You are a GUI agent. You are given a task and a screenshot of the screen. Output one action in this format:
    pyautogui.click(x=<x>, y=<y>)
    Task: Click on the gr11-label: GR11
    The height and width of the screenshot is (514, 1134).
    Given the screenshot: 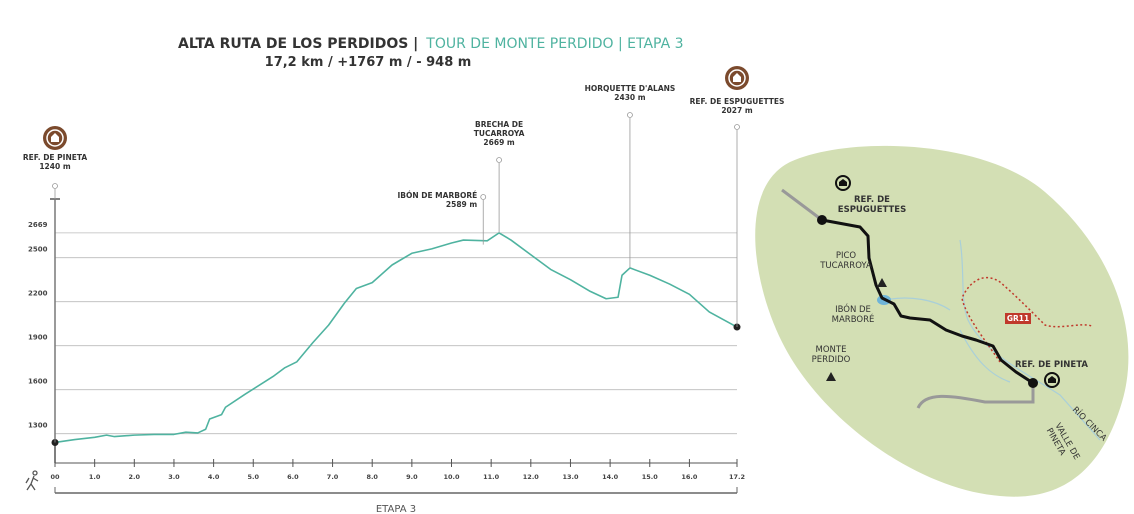 What is the action you would take?
    pyautogui.click(x=1018, y=318)
    